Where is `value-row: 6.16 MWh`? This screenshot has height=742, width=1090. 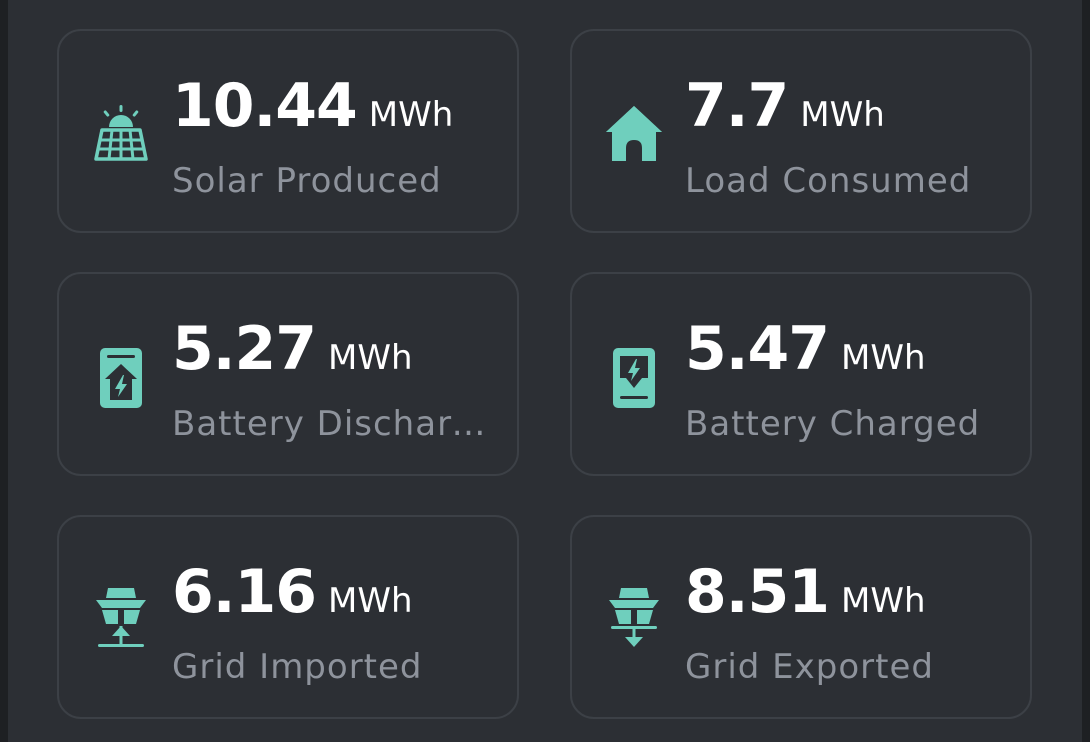 value-row: 6.16 MWh is located at coordinates (292, 592).